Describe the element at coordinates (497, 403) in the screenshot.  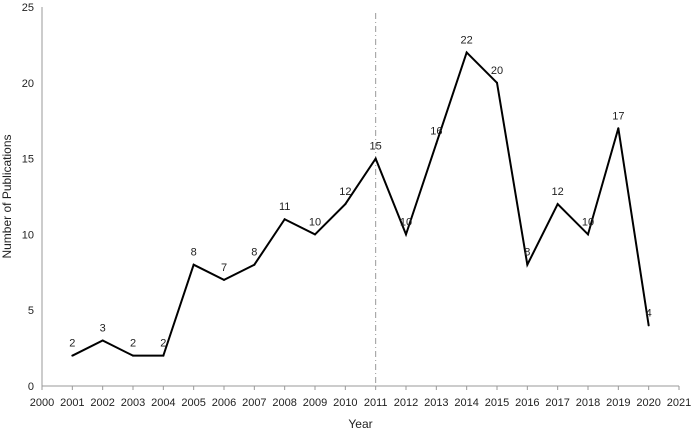
I see `x-tick-label: 2015` at that location.